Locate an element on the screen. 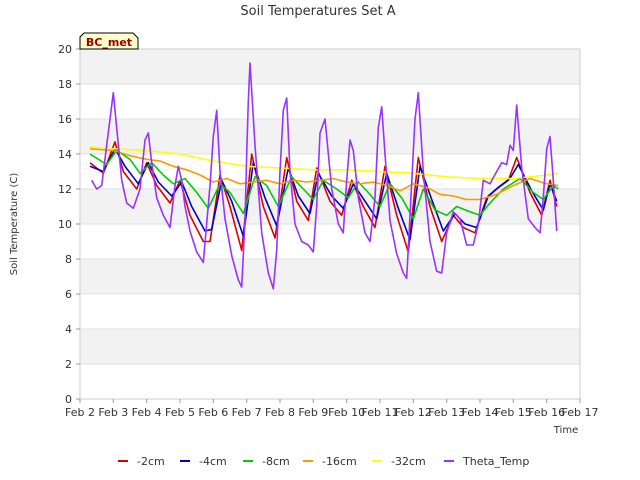 The height and width of the screenshot is (480, 640). y-tick-label: 6 is located at coordinates (68, 294).